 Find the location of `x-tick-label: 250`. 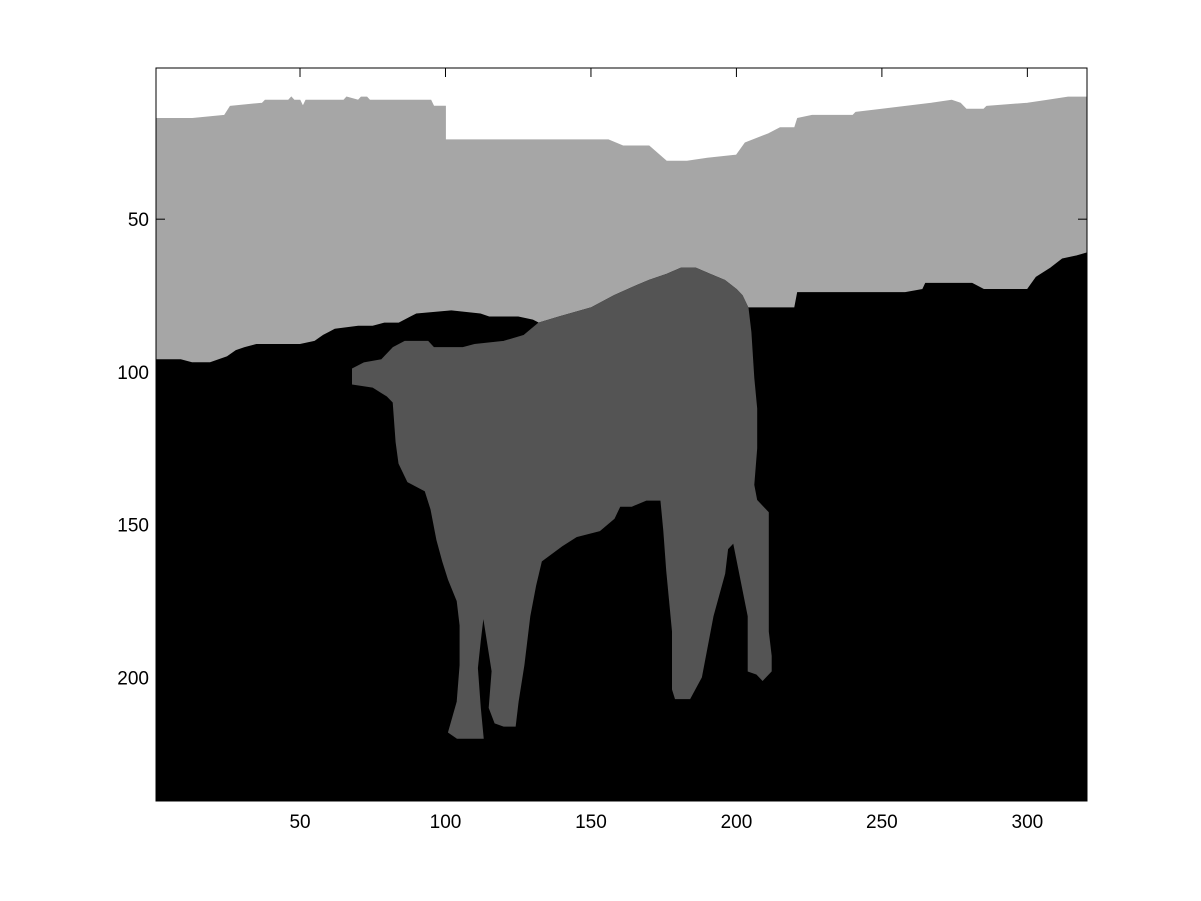

x-tick-label: 250 is located at coordinates (882, 822).